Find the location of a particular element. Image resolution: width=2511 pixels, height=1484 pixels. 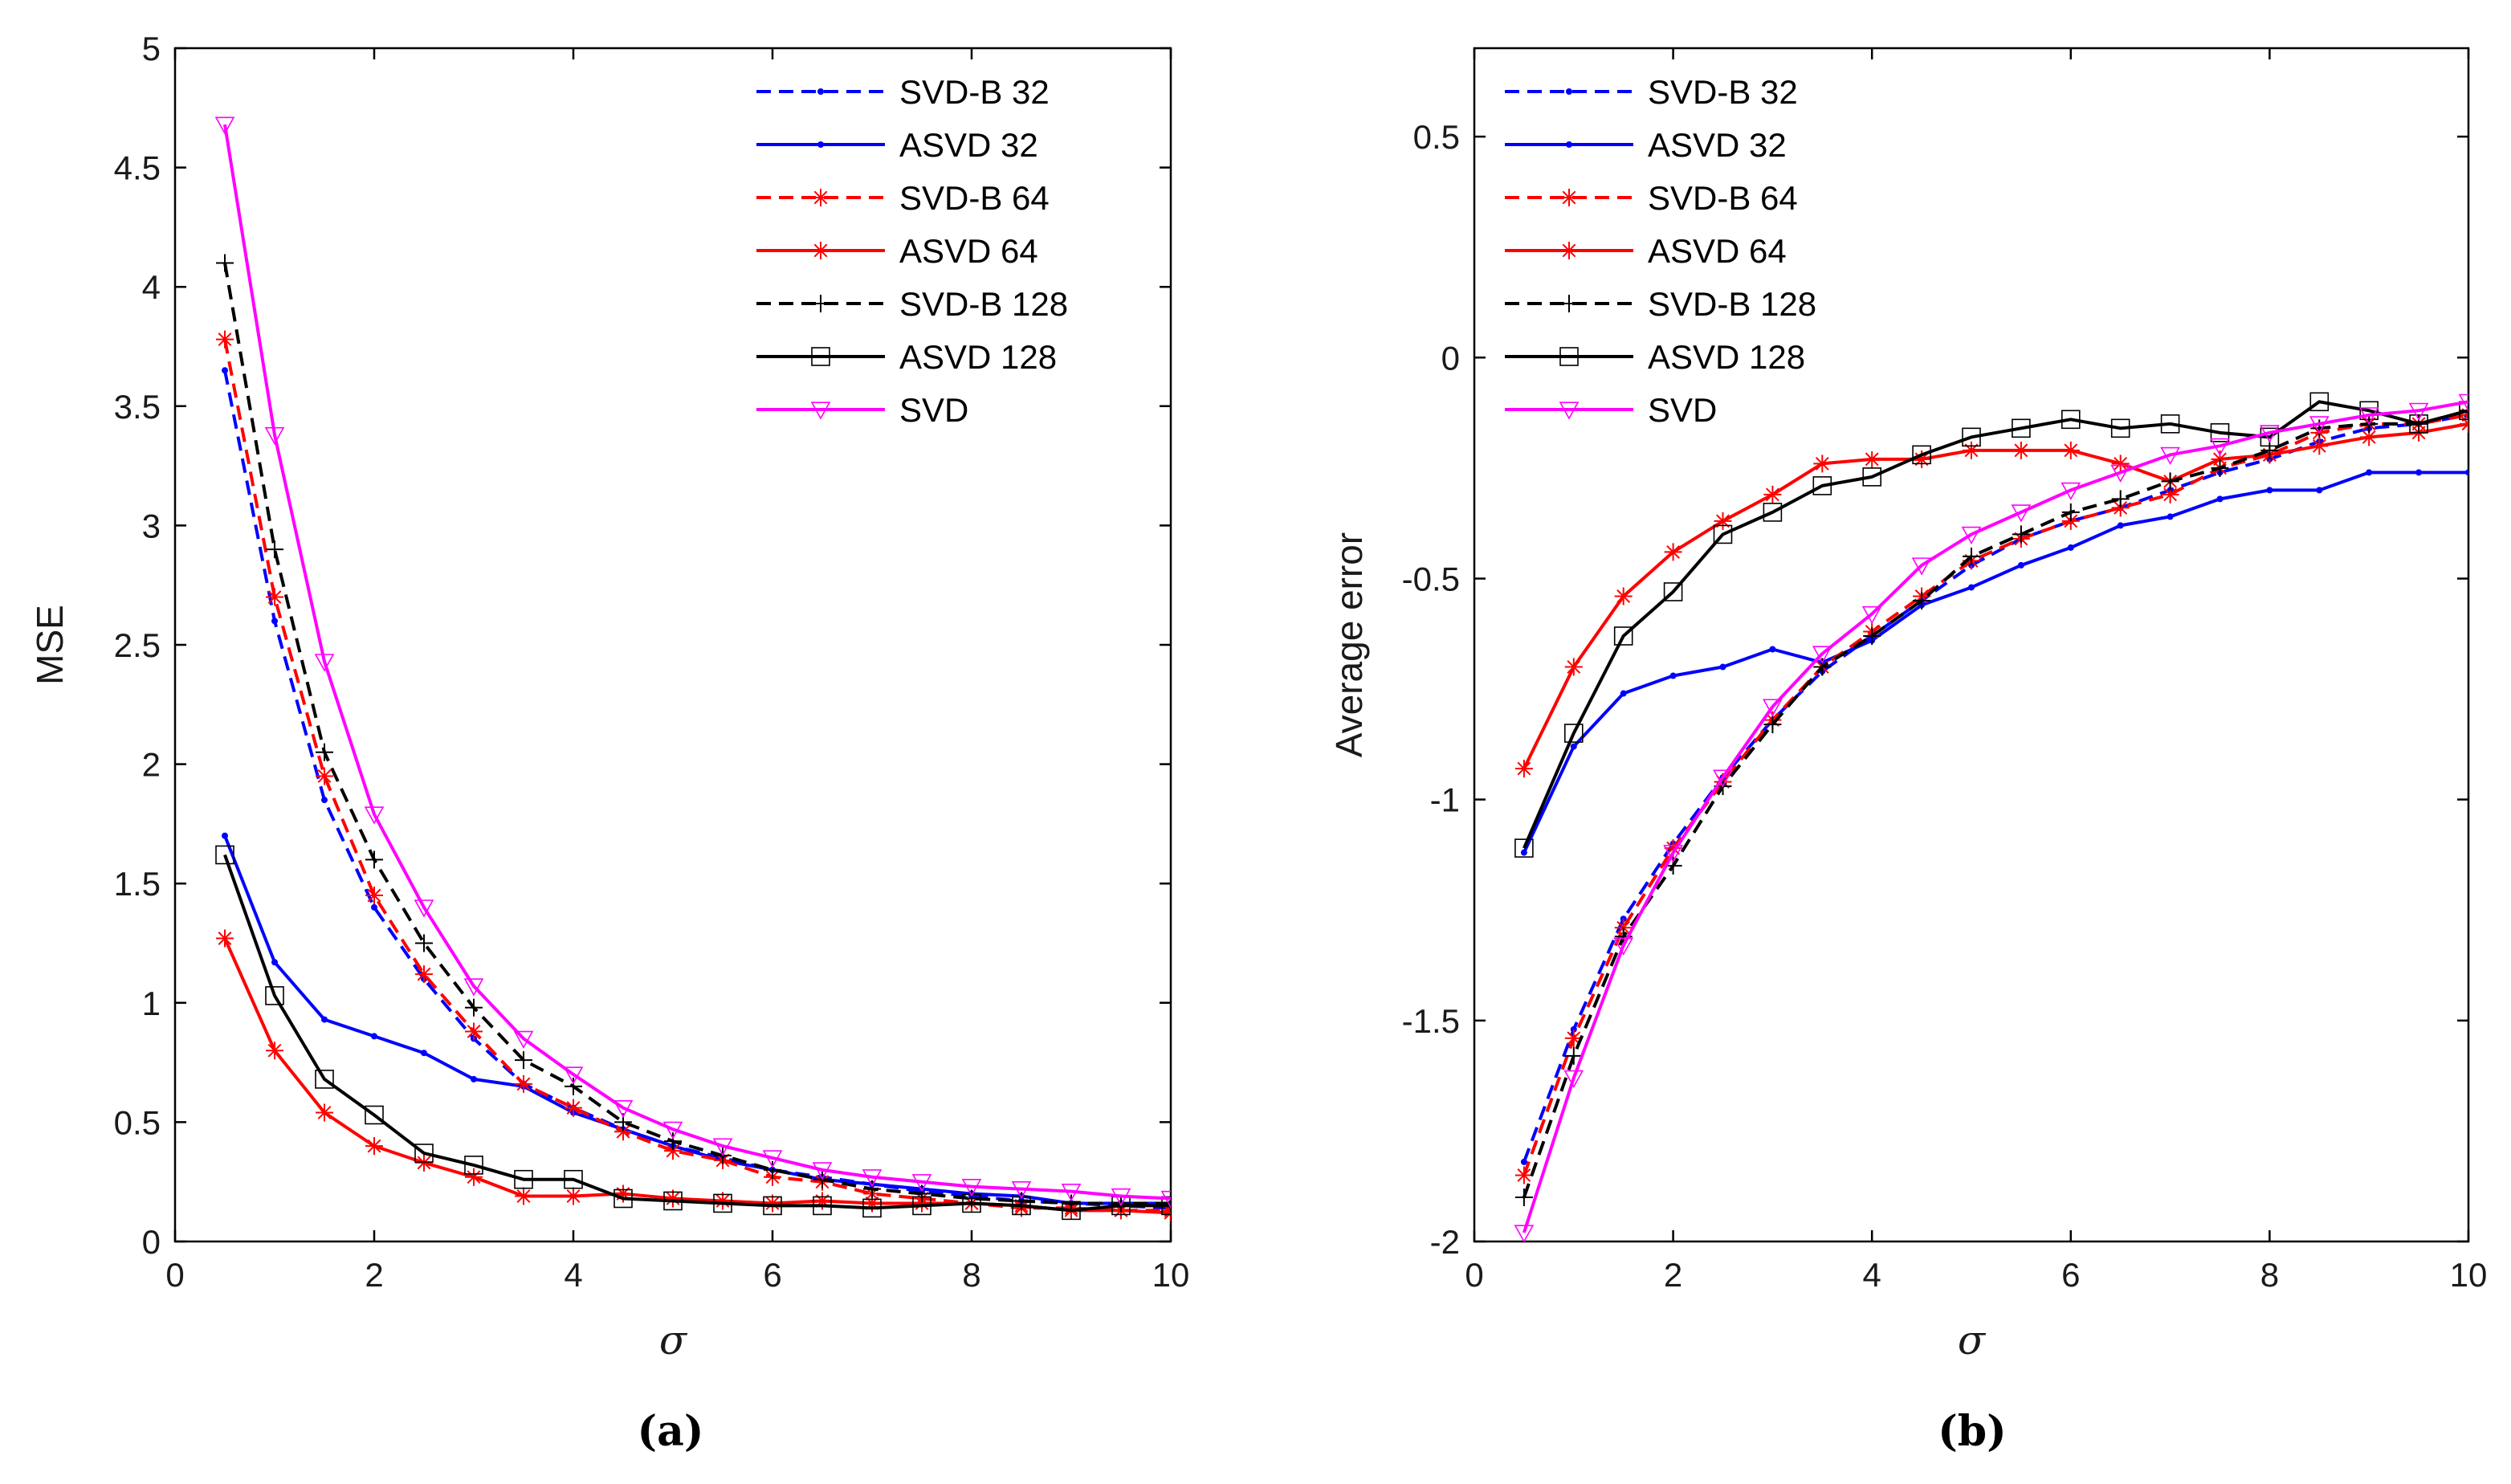

panel-a-legend-label-svd: SVD is located at coordinates (933, 410).